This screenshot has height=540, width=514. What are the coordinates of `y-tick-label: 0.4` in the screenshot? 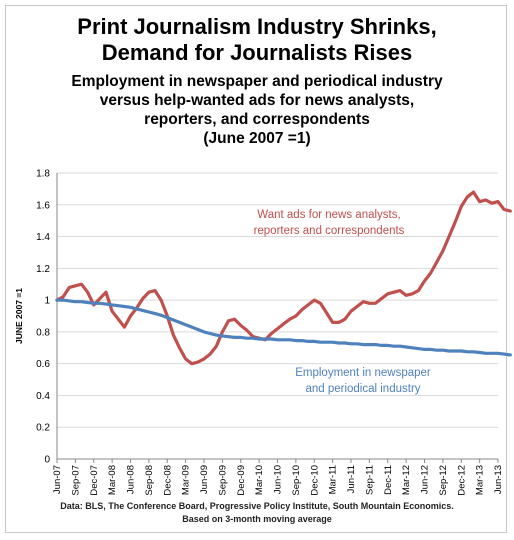 It's located at (43, 396).